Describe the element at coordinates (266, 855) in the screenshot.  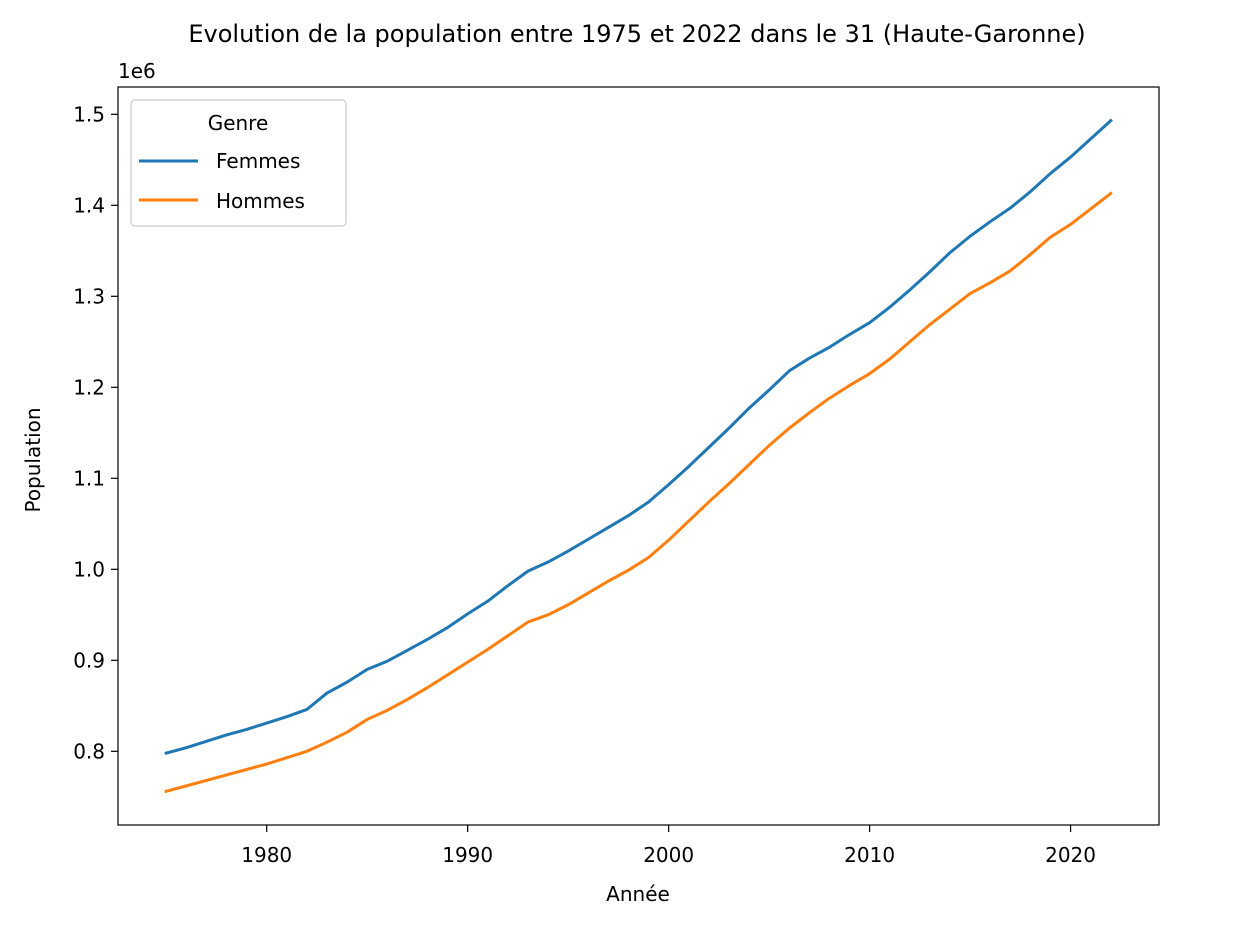
I see `x-tick-label: 1980` at that location.